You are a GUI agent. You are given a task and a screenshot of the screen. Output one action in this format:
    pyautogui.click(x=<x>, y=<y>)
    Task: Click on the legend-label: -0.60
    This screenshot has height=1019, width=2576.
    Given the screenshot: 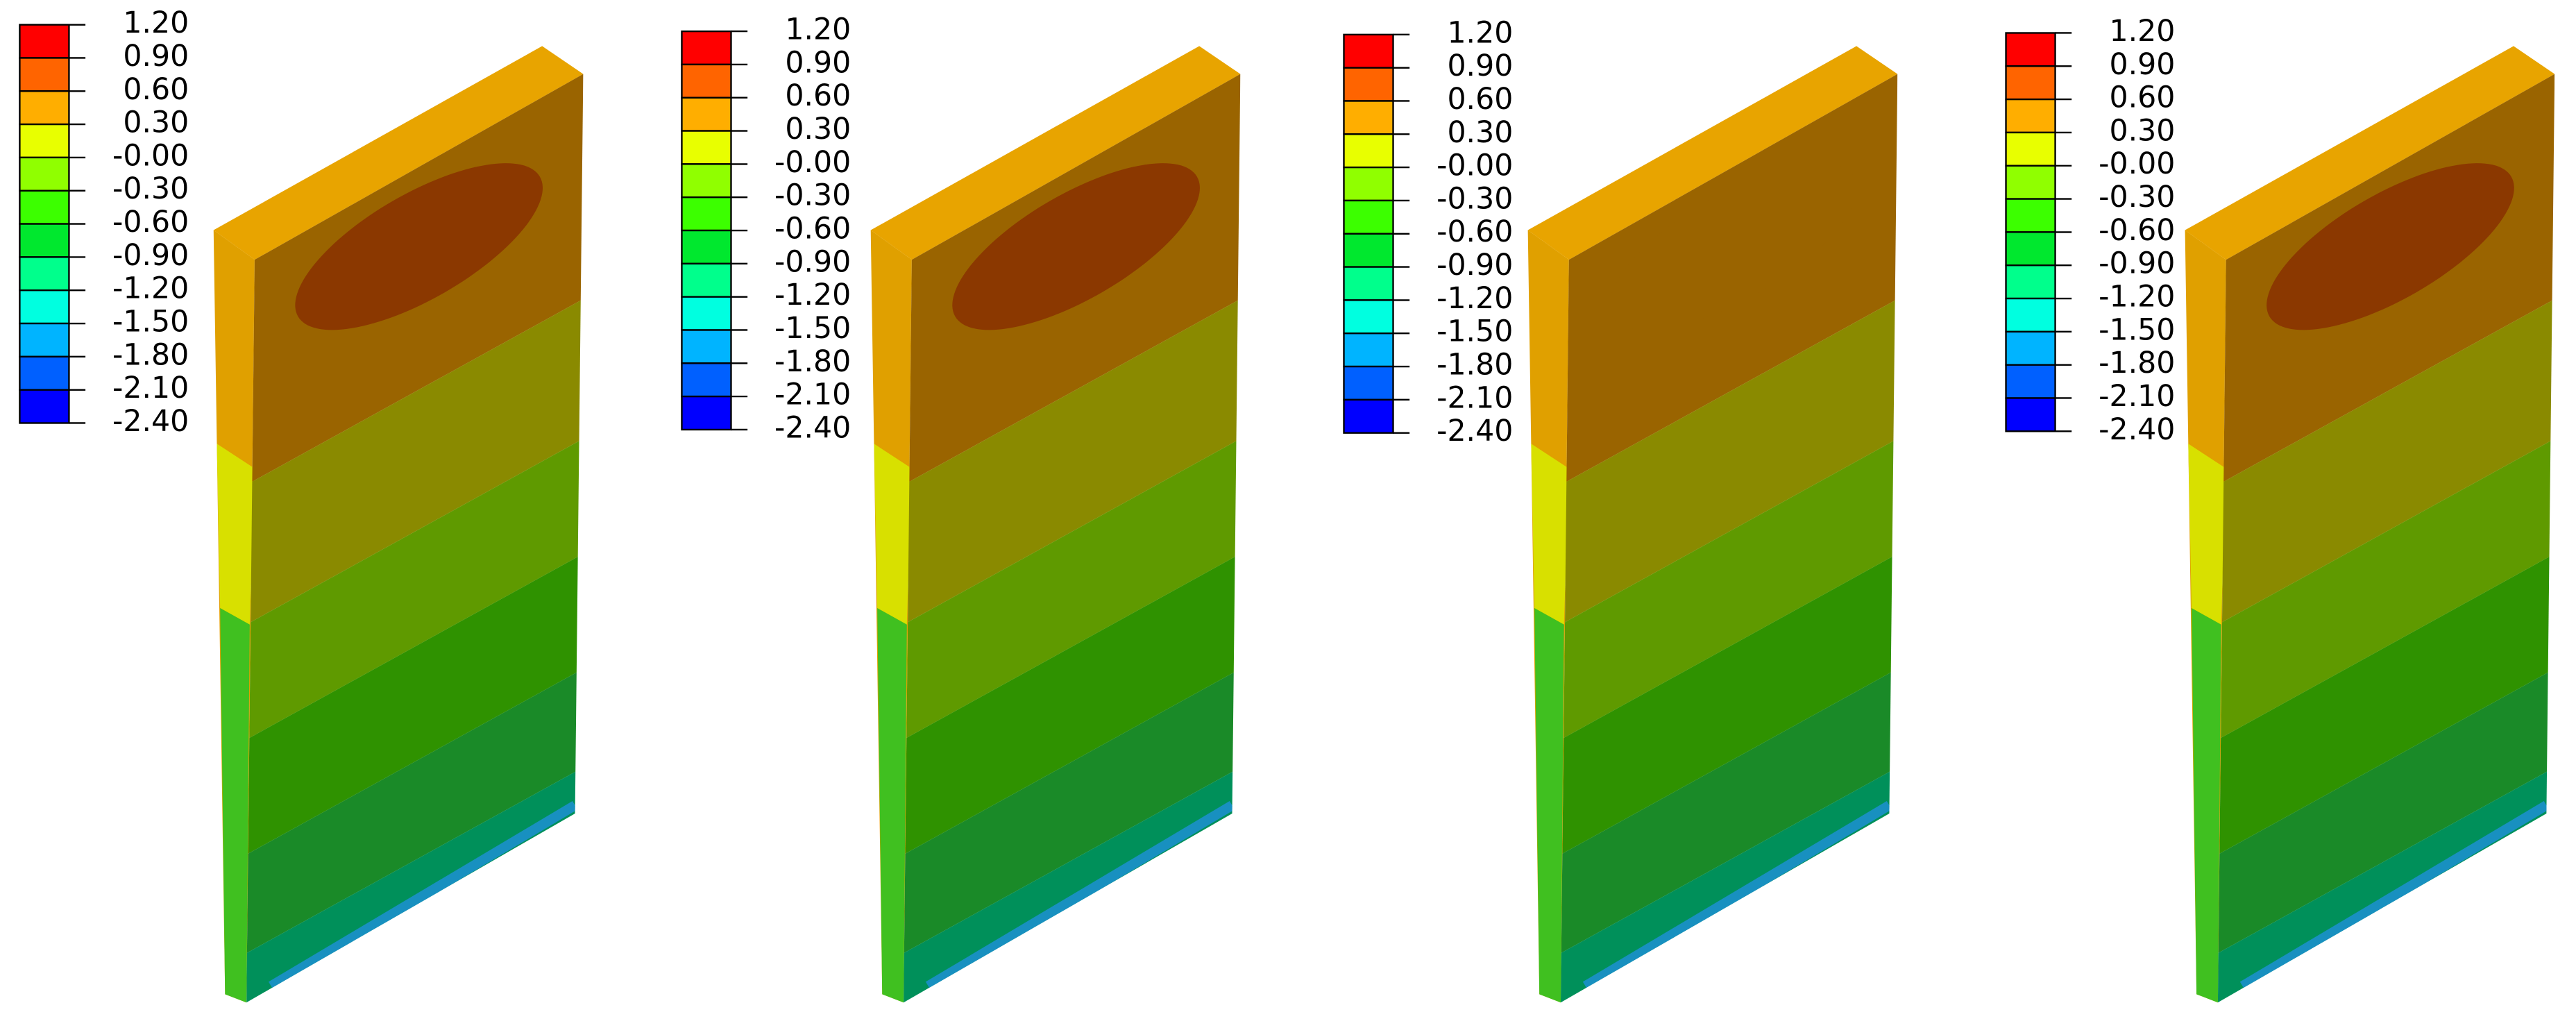 What is the action you would take?
    pyautogui.click(x=2137, y=231)
    